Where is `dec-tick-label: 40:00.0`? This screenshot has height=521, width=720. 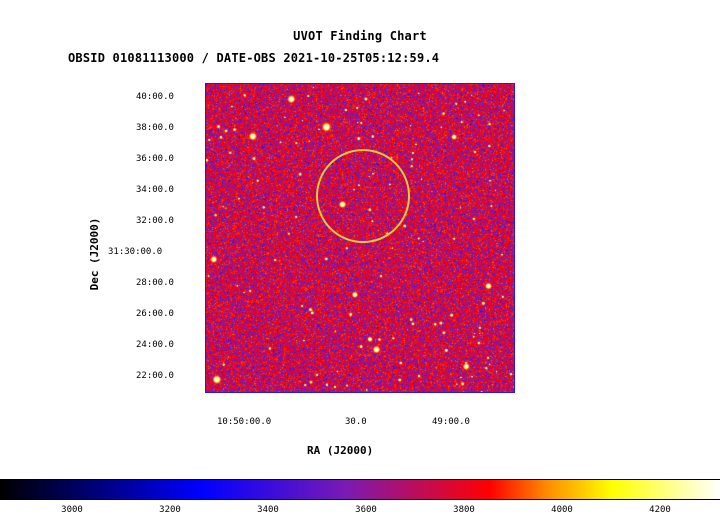
dec-tick-label: 40:00.0 is located at coordinates (155, 97).